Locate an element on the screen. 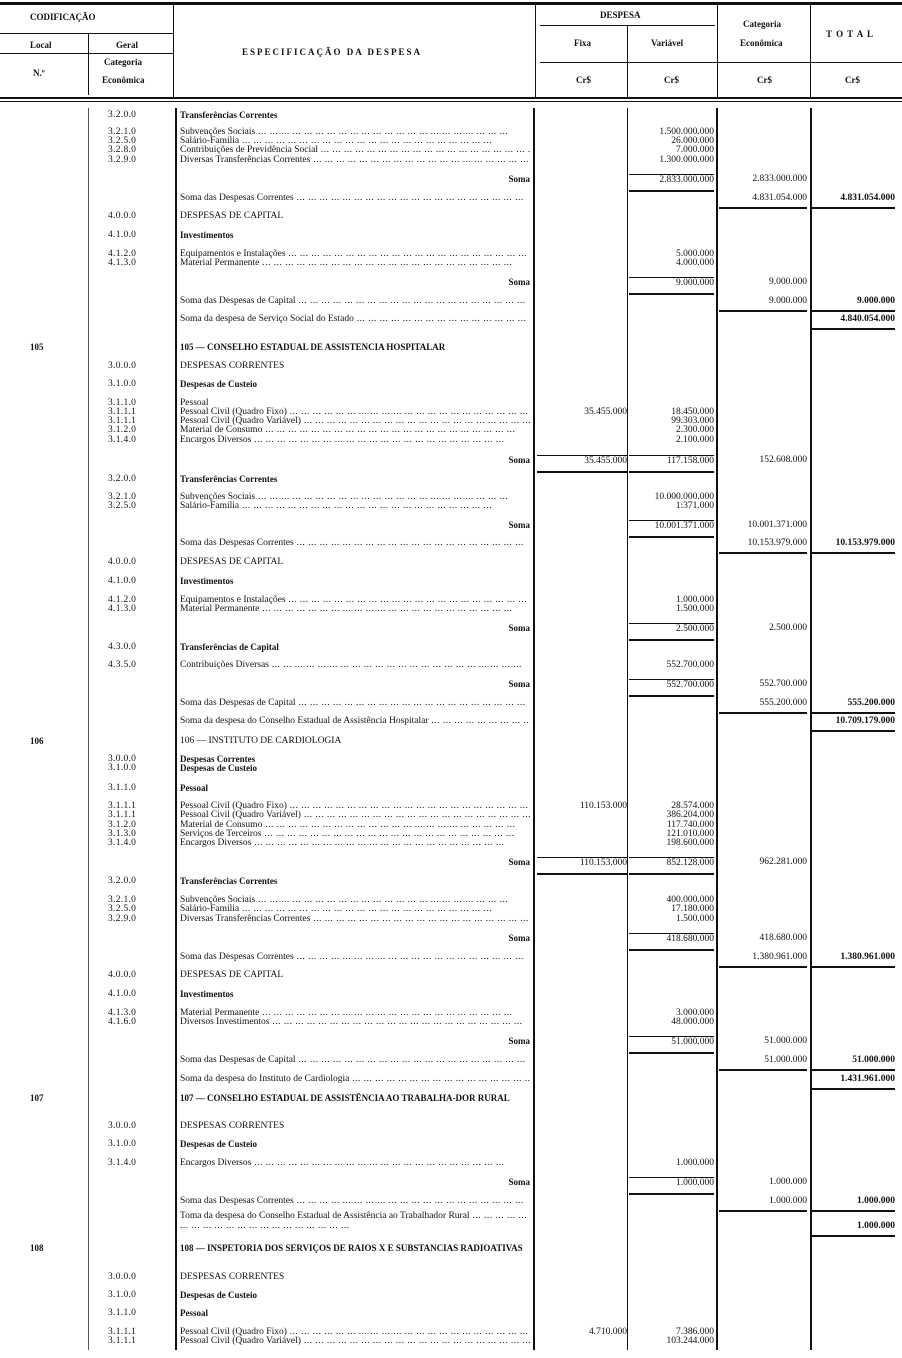 The width and height of the screenshot is (902, 1358). subtotal-row: Soma 51.000.000 51.000.000 is located at coordinates (451, 1045).